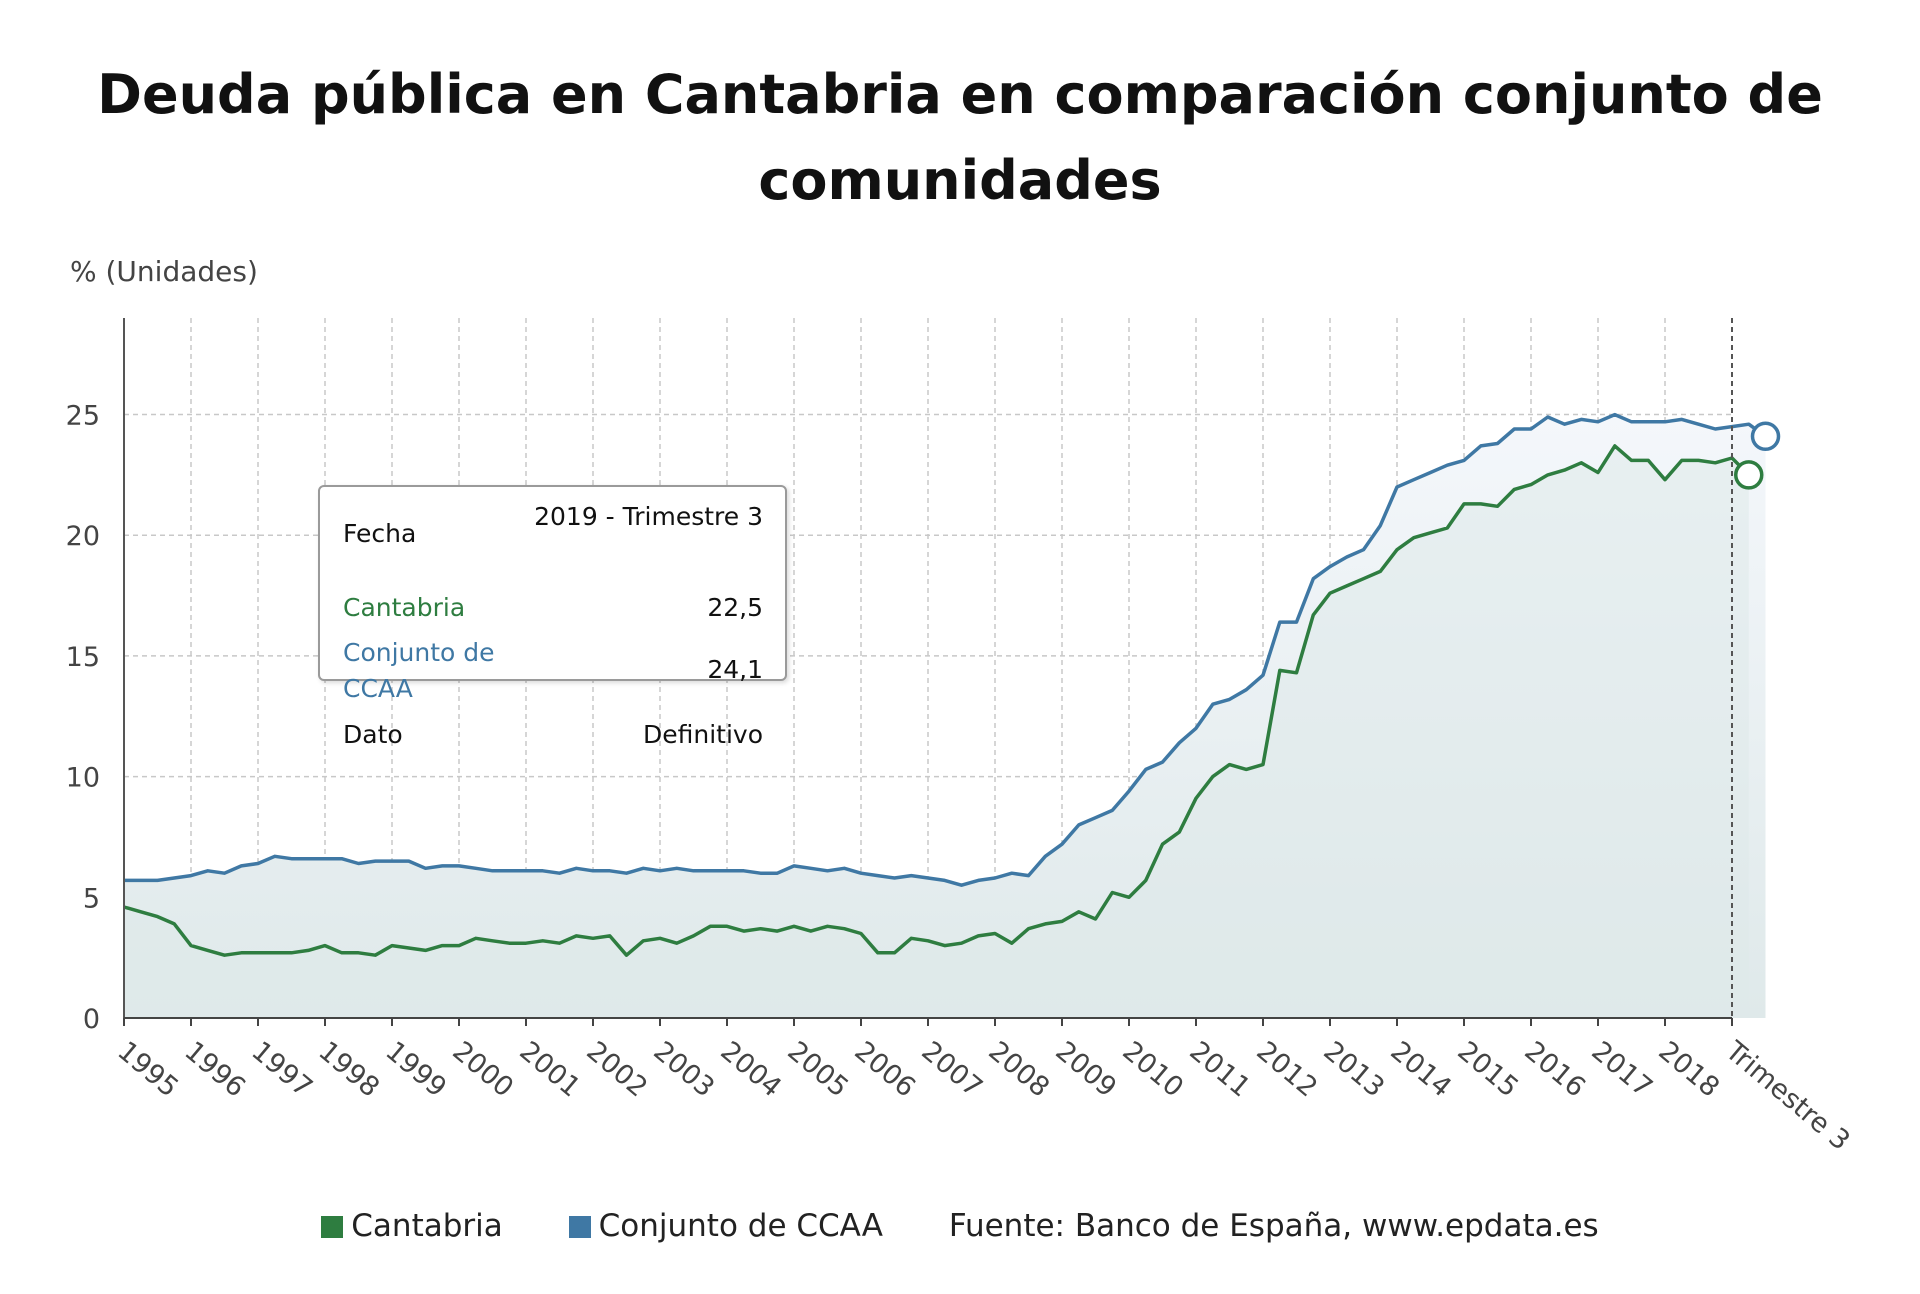 The image size is (1920, 1294). I want to click on x-tick-label: 2010, so click(1153, 1070).